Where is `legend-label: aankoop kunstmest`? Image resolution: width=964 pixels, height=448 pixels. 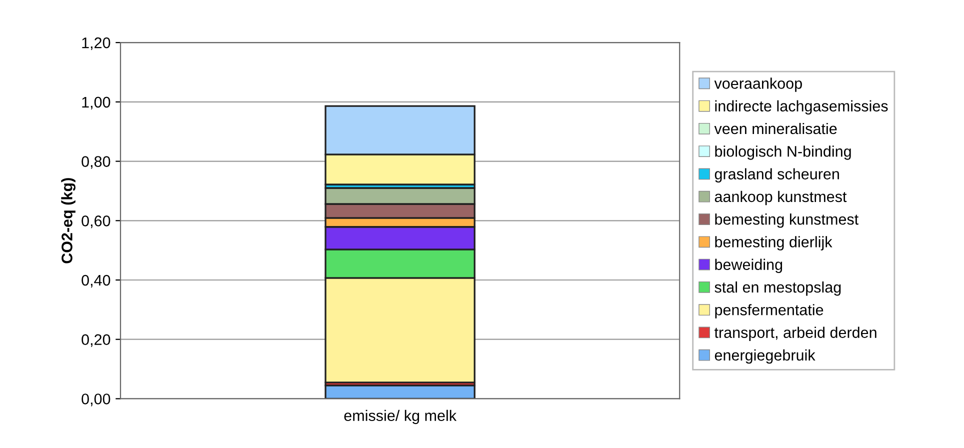 legend-label: aankoop kunstmest is located at coordinates (780, 198).